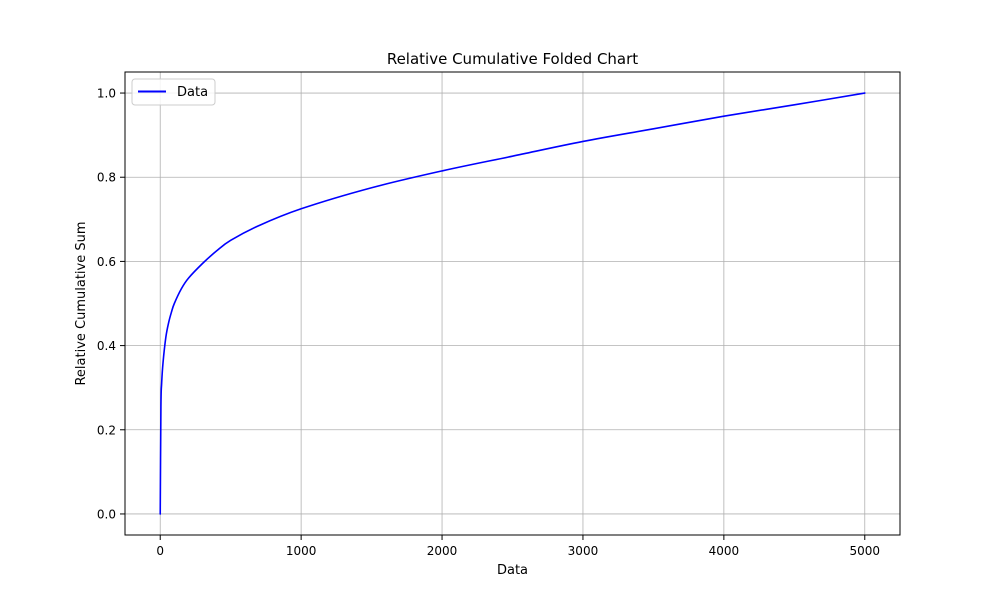 The image size is (1000, 604). I want to click on x-tick-label: 1000, so click(301, 551).